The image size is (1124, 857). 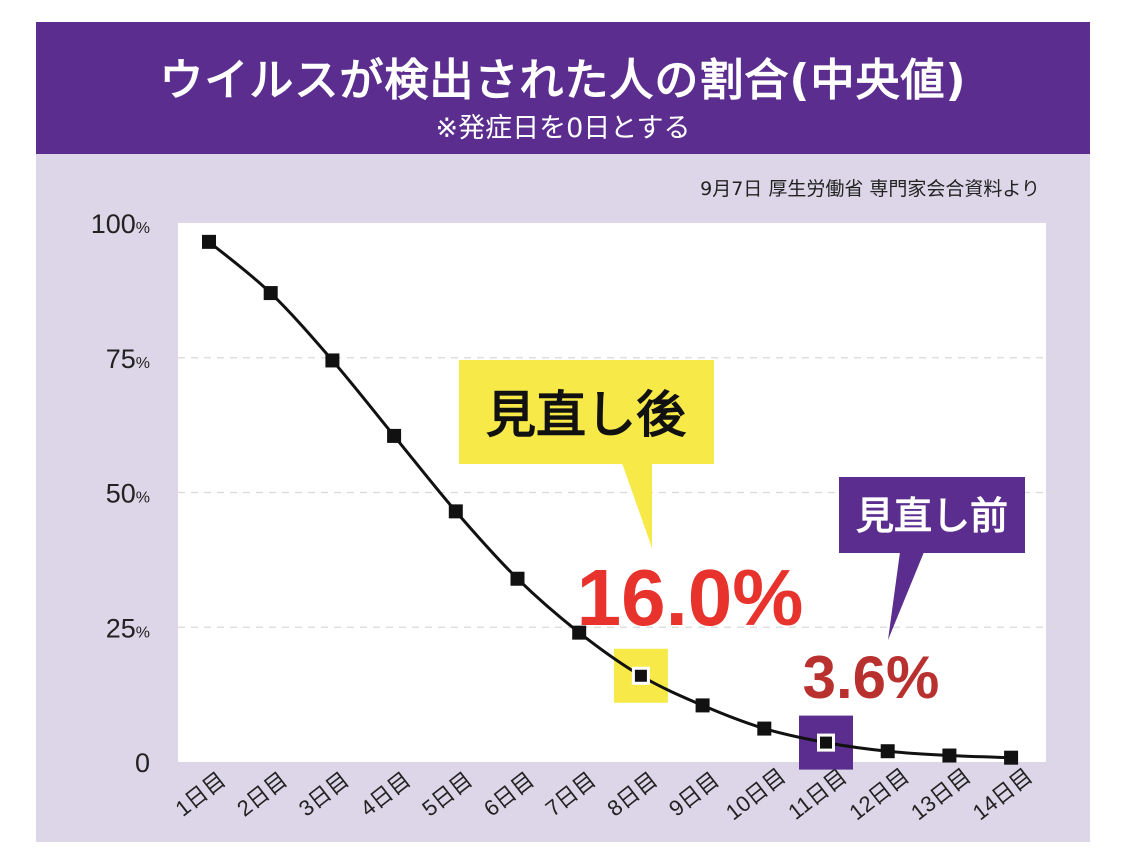 I want to click on x-tick-label: 1日目, so click(x=201, y=794).